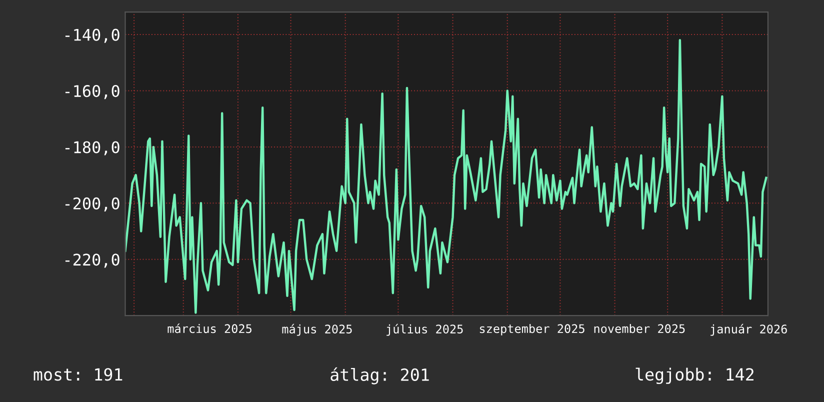  I want to click on x-tick-label: január 2026, so click(748, 330).